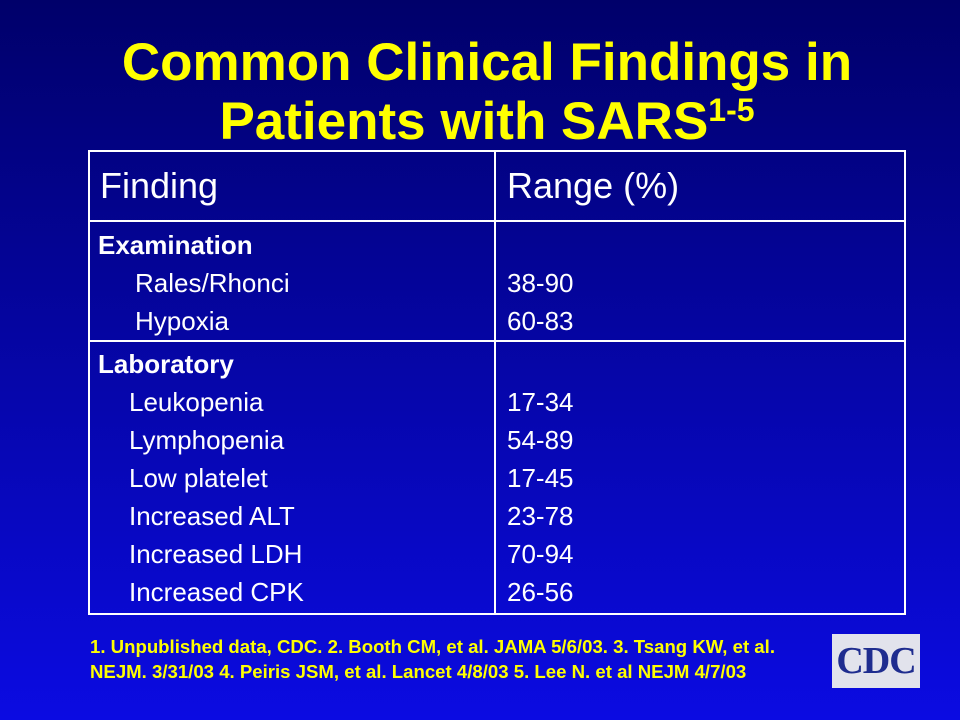 This screenshot has width=960, height=720. I want to click on title-superscript: 1-5, so click(731, 110).